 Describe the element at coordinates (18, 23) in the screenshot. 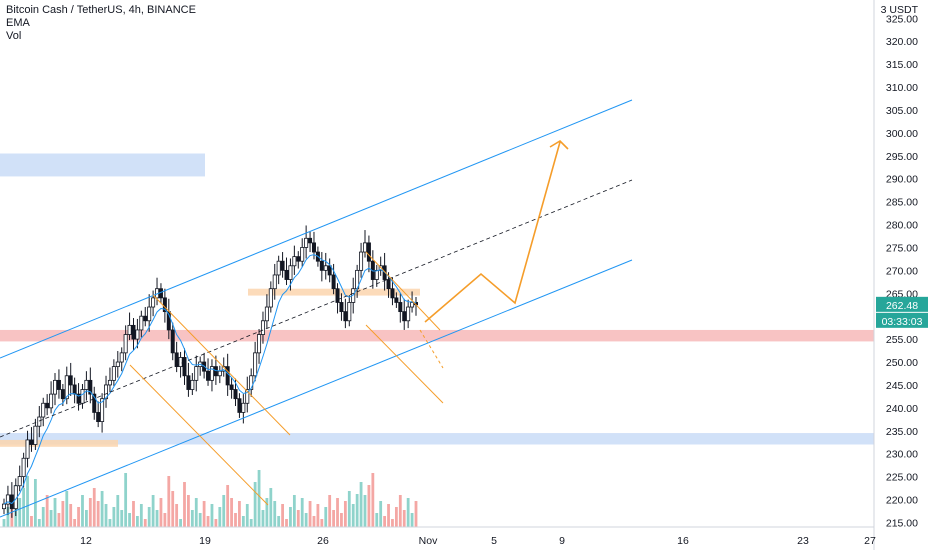

I see `ema-indicator-label: EMA` at that location.